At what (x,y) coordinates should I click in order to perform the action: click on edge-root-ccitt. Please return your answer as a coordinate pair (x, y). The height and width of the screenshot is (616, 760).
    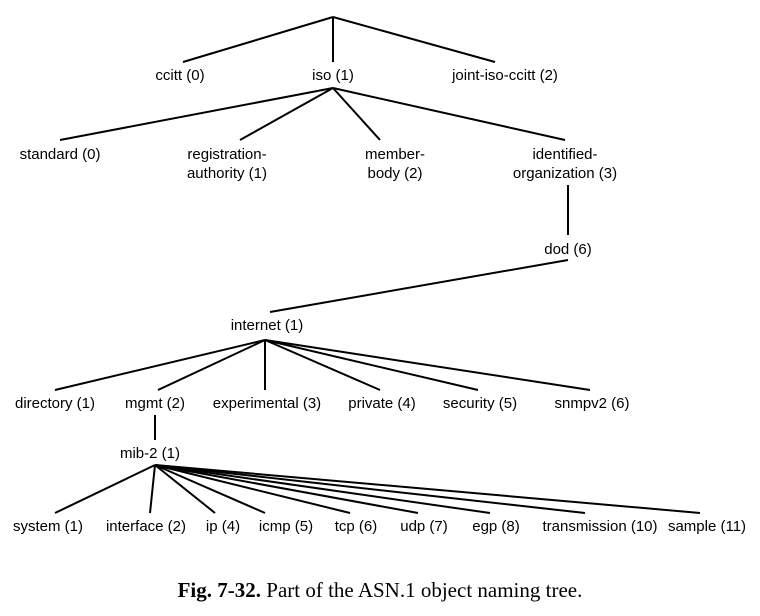
    Looking at the image, I should click on (258, 39).